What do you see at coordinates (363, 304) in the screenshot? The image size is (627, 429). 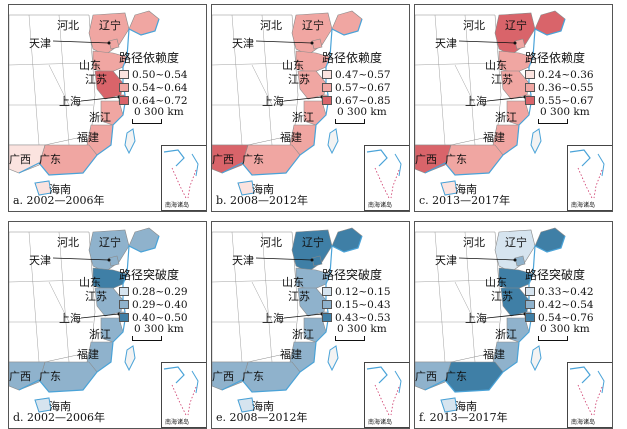 I see `legend-range: 0.15~0.43` at bounding box center [363, 304].